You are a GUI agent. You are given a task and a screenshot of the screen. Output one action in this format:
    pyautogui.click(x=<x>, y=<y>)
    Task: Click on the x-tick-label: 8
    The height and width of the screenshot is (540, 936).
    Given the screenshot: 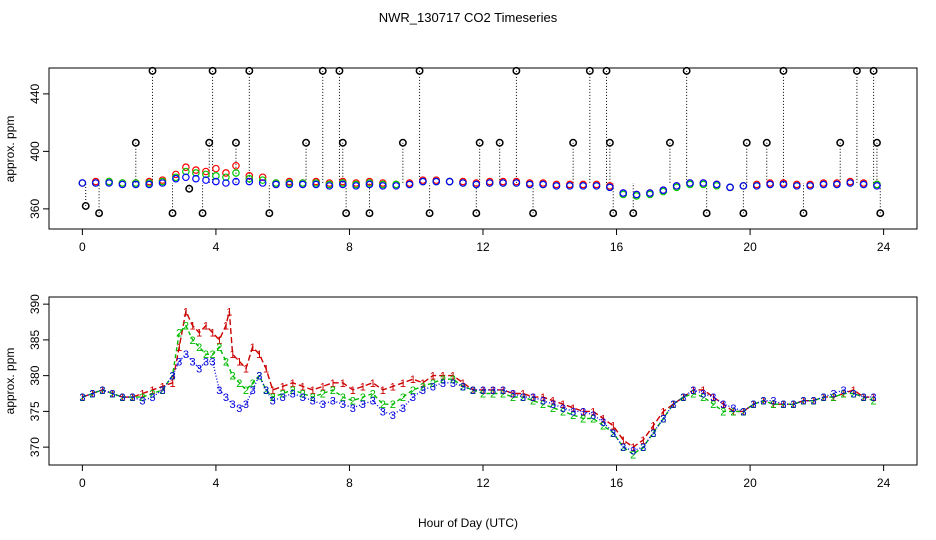 What is the action you would take?
    pyautogui.click(x=349, y=483)
    